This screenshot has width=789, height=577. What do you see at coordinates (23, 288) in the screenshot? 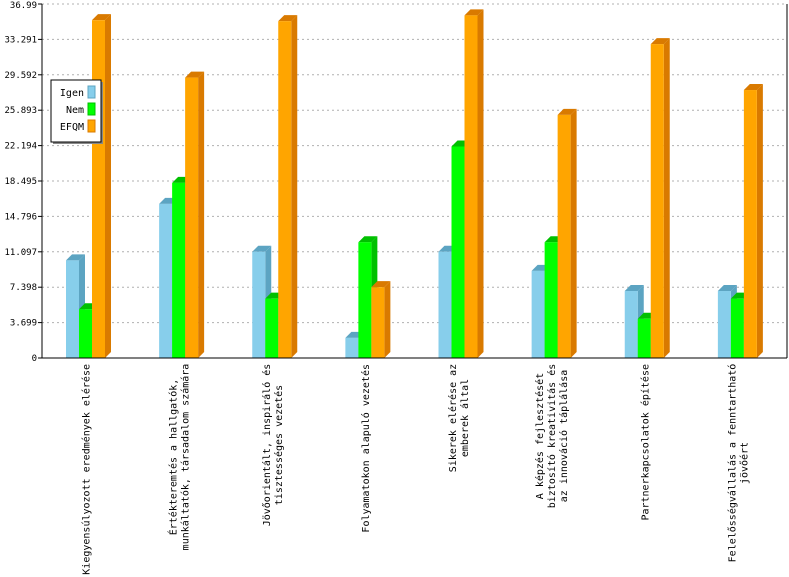
I see `y-tick-label: 7.398` at bounding box center [23, 288].